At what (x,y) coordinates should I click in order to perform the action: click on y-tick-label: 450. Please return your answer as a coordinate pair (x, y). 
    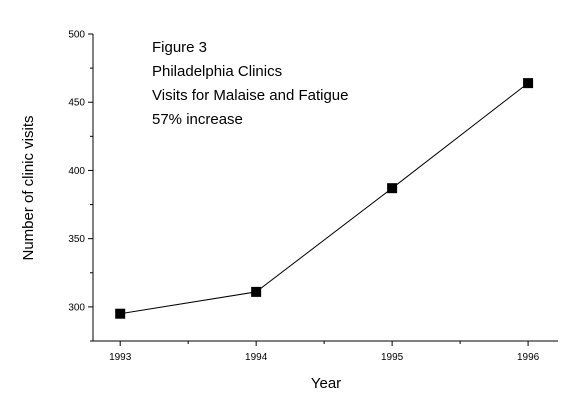
    Looking at the image, I should click on (76, 103).